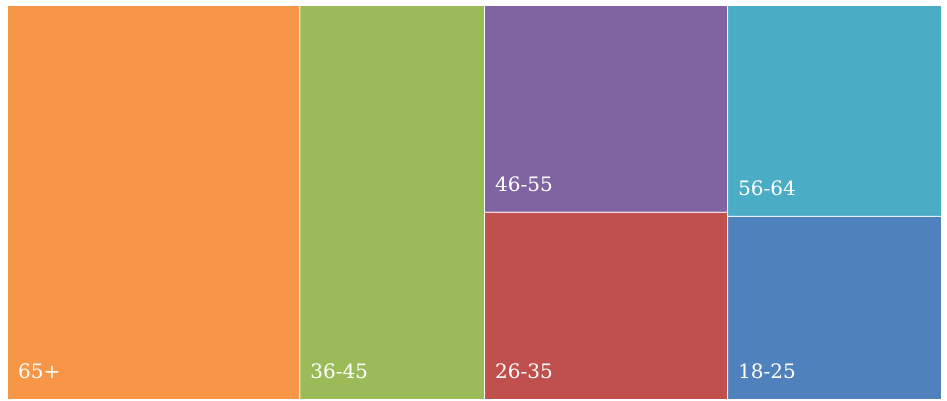 This screenshot has width=947, height=401. I want to click on treemap-label-18-25: 18-25, so click(767, 371).